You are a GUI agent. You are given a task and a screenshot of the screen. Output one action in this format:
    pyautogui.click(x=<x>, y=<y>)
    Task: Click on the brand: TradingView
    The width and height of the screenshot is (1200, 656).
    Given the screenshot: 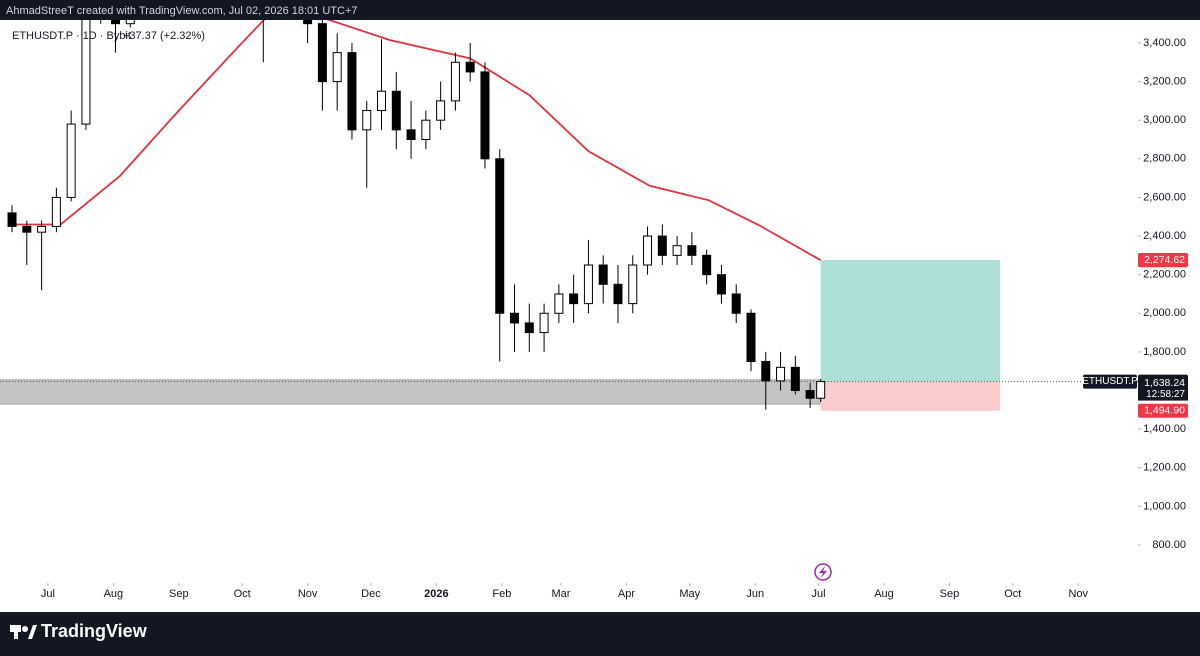 What is the action you would take?
    pyautogui.click(x=94, y=631)
    